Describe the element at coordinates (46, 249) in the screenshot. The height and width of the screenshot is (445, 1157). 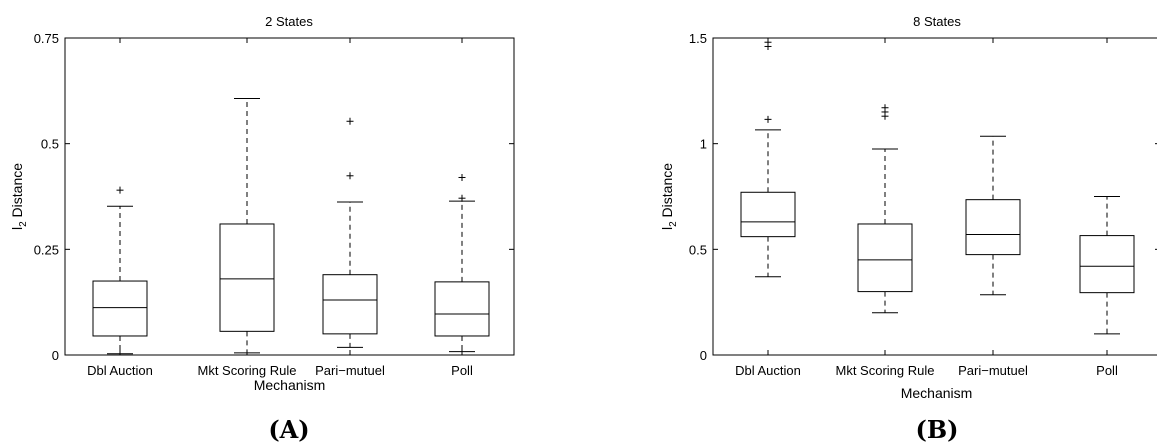
I see `y-tick-label: 0.25` at that location.